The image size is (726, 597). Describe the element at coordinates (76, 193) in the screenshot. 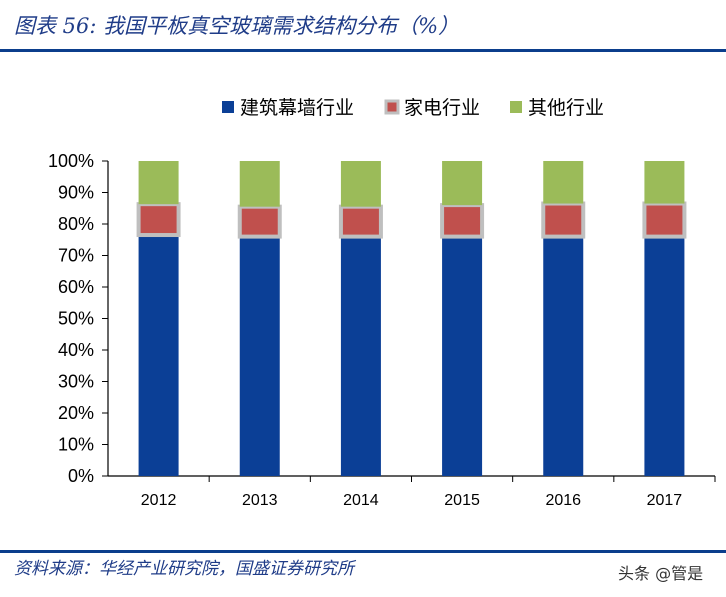

I see `y-tick-label: 90%` at that location.